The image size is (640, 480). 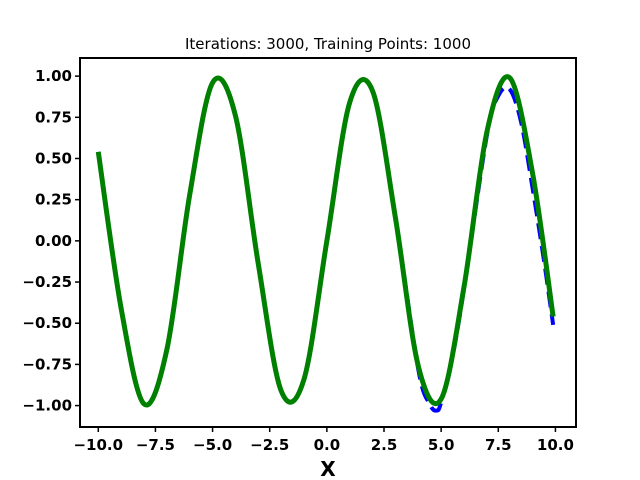 I want to click on x-tick-label: −7.5, so click(x=155, y=445).